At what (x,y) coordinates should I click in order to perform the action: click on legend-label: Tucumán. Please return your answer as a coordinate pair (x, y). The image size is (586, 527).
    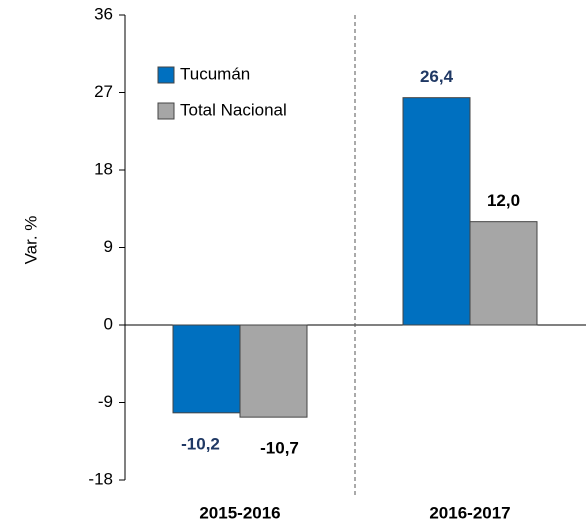
    Looking at the image, I should click on (215, 73).